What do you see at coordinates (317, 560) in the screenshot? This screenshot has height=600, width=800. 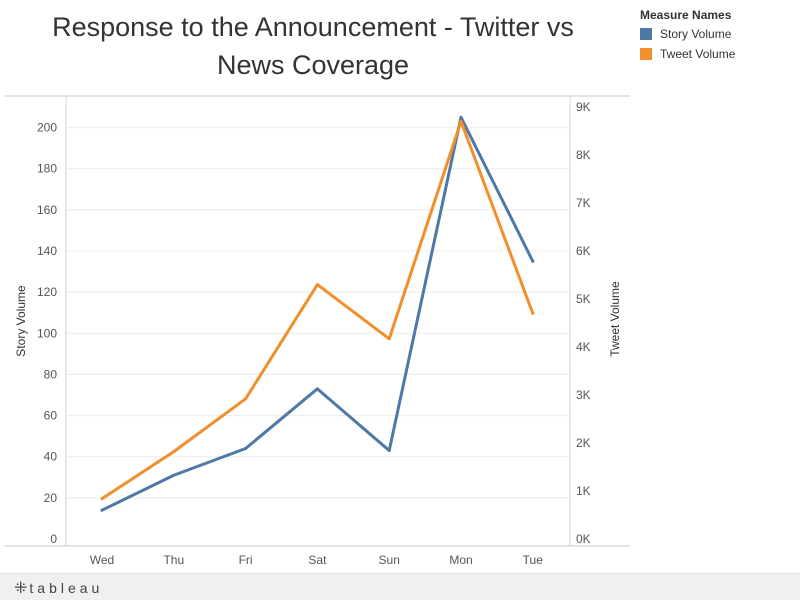 I see `x-tick-label: Sat` at bounding box center [317, 560].